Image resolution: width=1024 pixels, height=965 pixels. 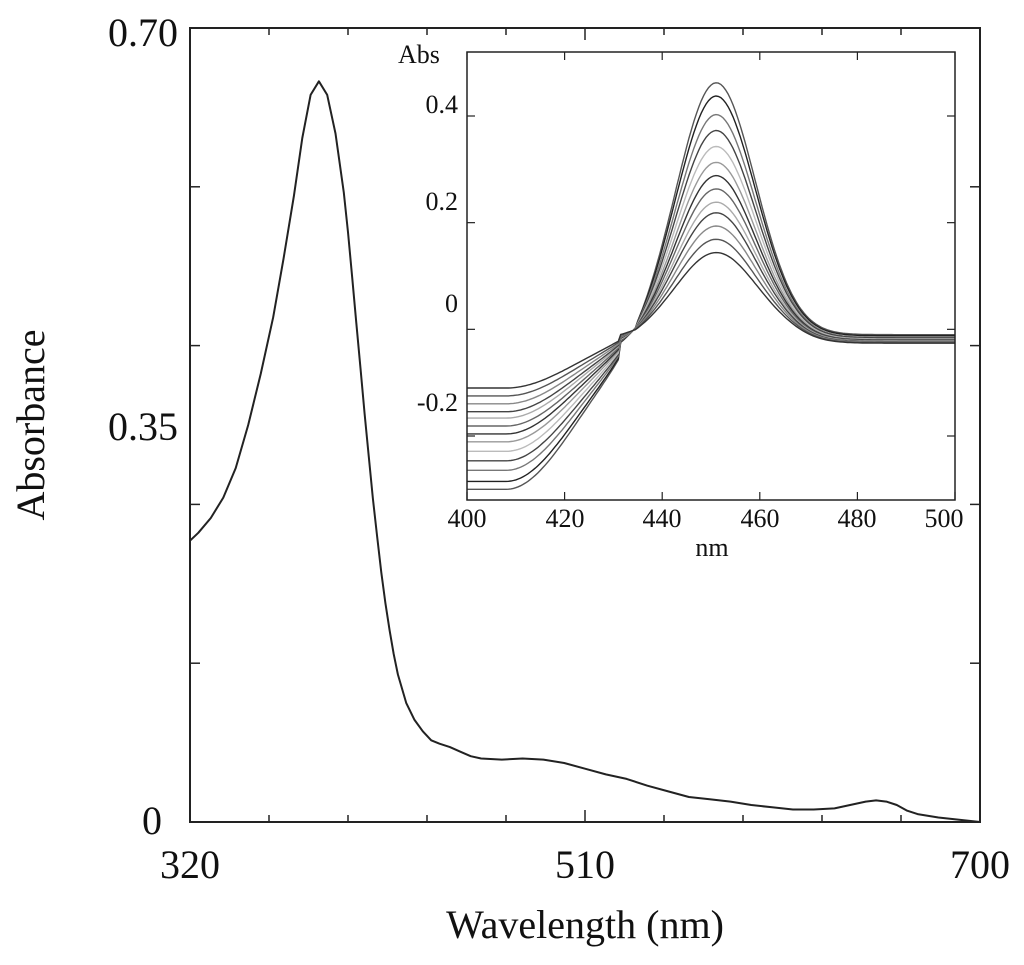 I want to click on inset-x-axis-title: nm, so click(x=711, y=547).